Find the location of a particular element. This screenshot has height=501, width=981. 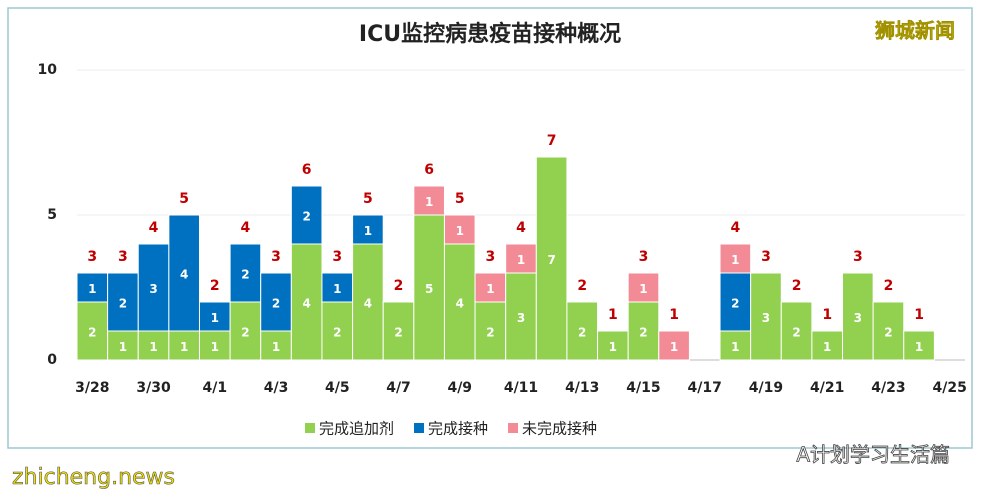

x-tick-label: 4/13 is located at coordinates (582, 388).